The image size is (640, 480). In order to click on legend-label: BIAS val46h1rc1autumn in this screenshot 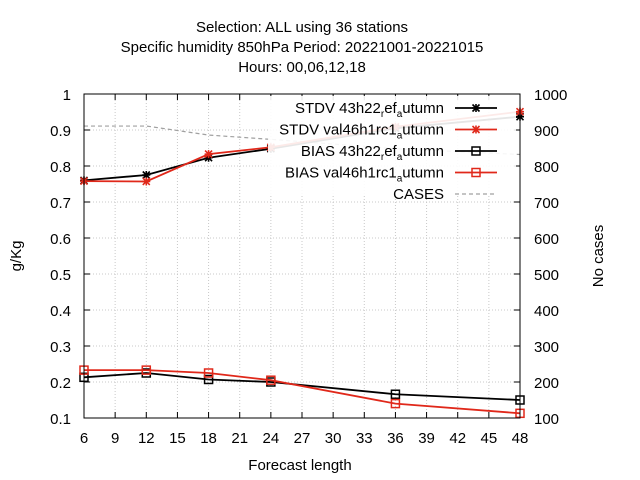, I will do `click(364, 175)`.